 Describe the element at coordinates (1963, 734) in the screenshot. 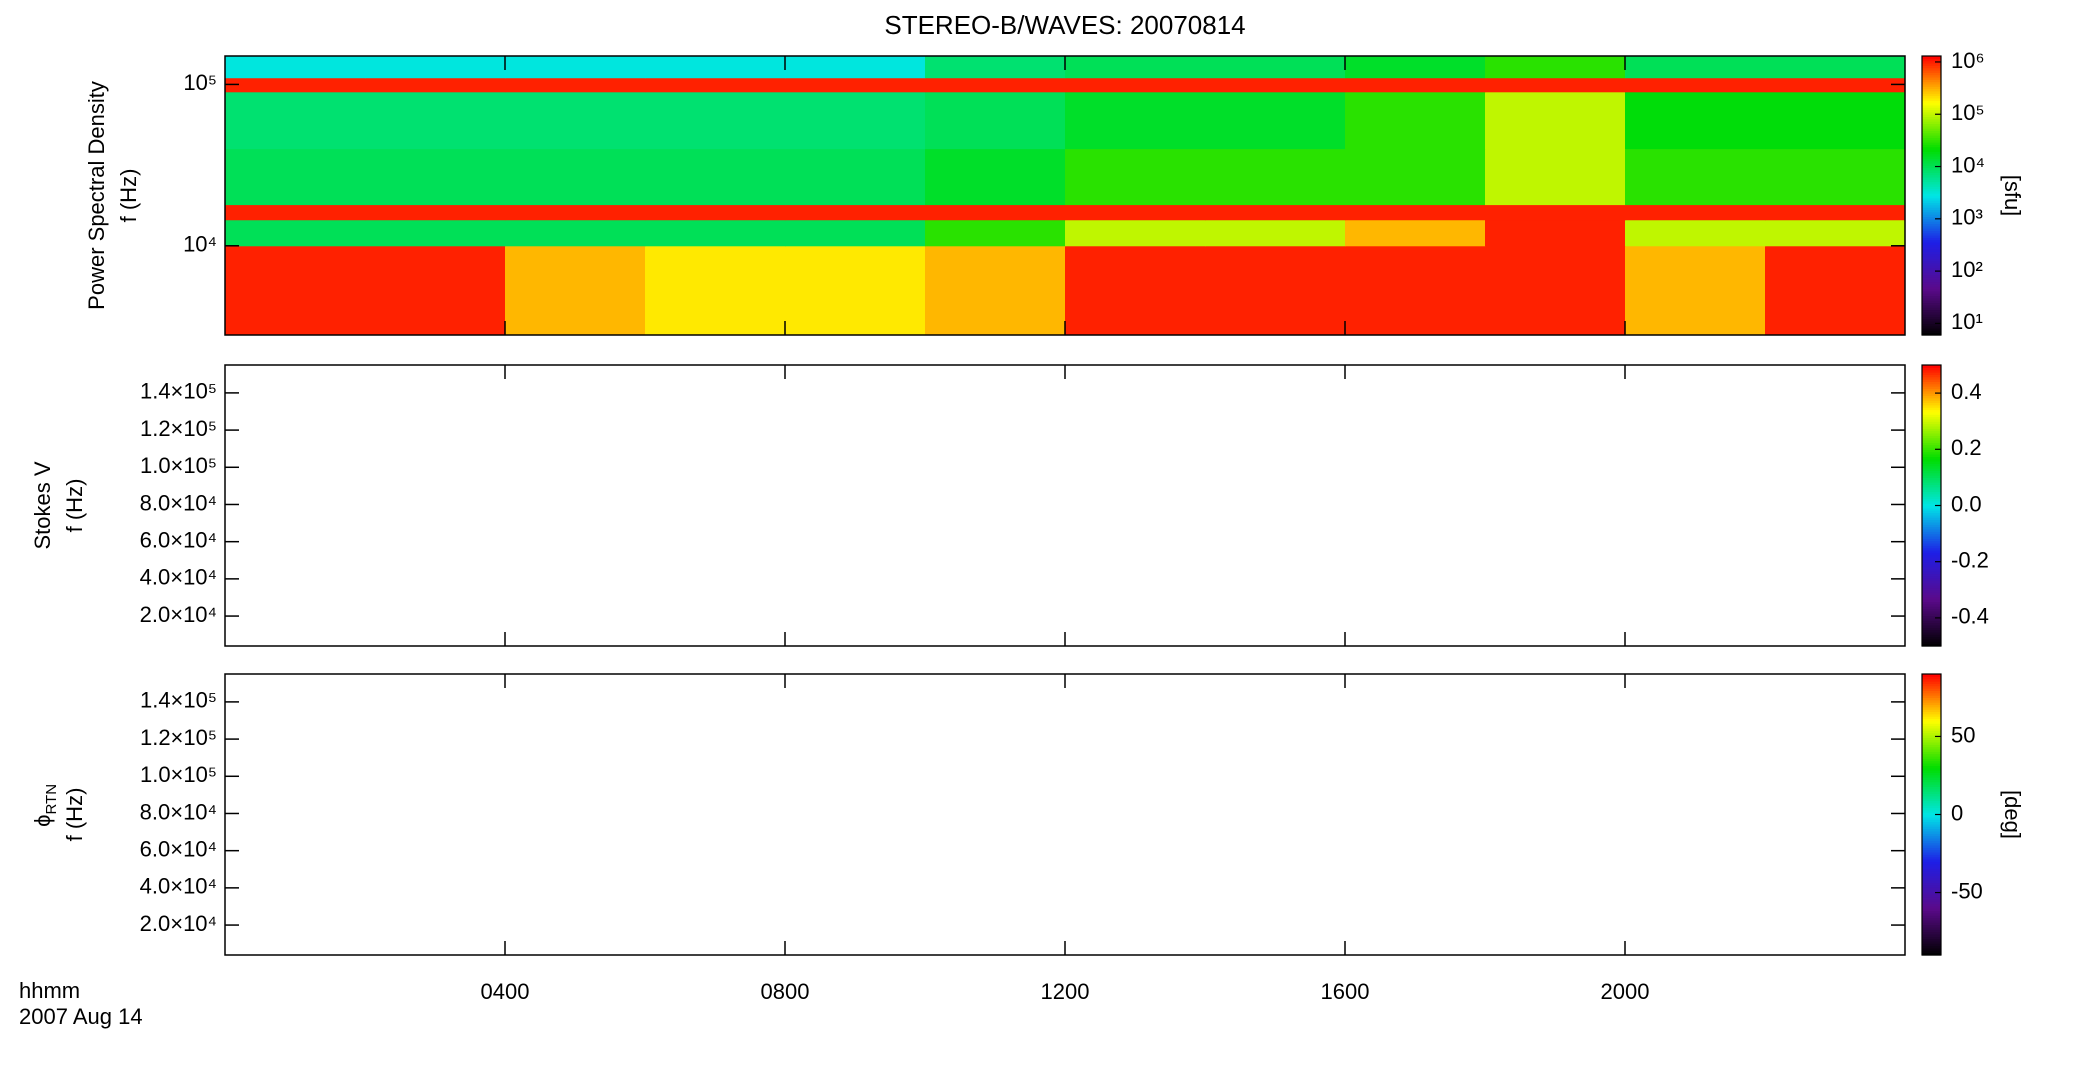

I see `colorbar-tick-label: 50` at that location.